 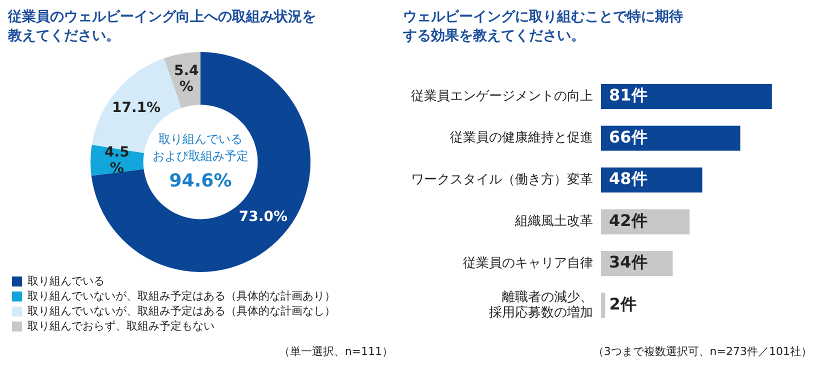 What do you see at coordinates (117, 160) in the screenshot?
I see `data-label: 4.5%` at bounding box center [117, 160].